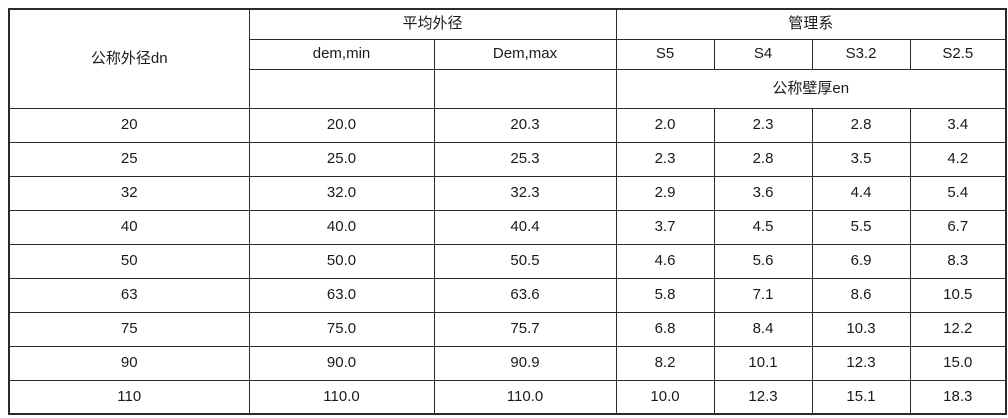 The width and height of the screenshot is (1008, 418). What do you see at coordinates (861, 193) in the screenshot?
I see `cell-s32: 4.4` at bounding box center [861, 193].